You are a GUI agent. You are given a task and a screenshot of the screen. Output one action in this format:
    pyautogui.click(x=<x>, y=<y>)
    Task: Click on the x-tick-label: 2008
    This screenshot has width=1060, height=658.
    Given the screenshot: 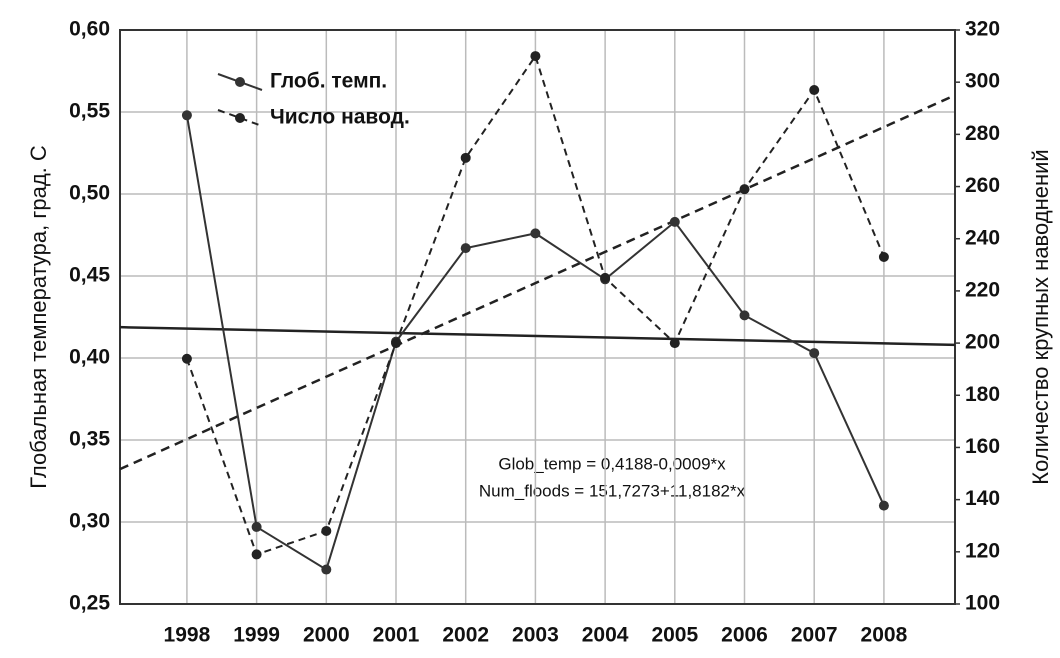 What is the action you would take?
    pyautogui.click(x=884, y=635)
    